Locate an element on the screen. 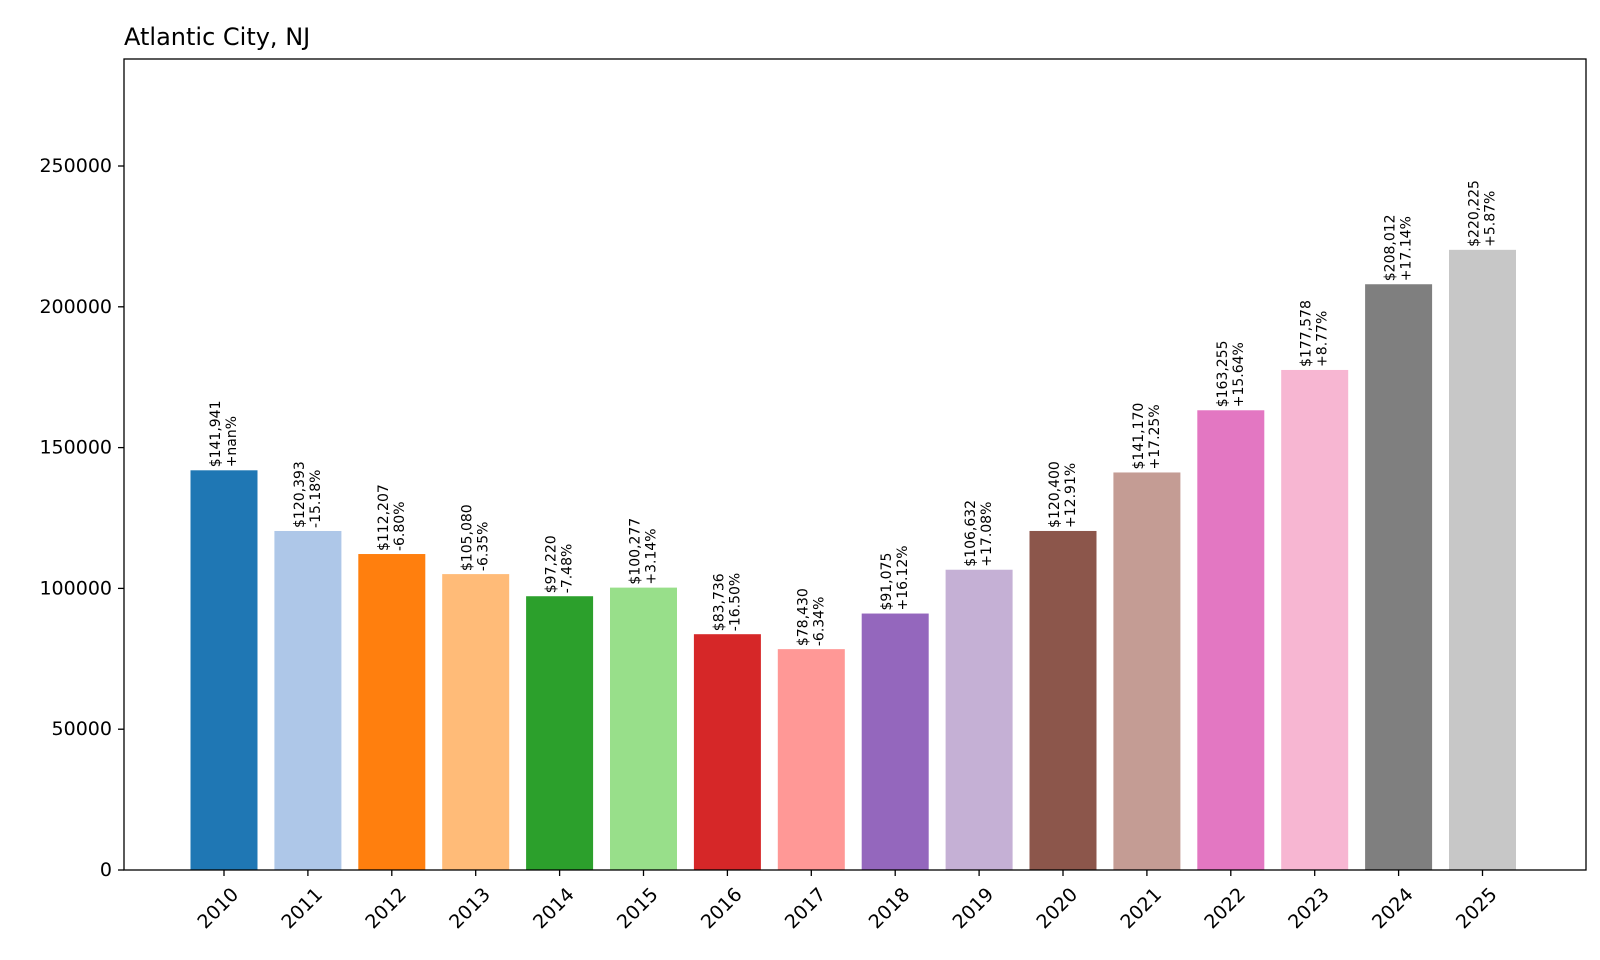 This screenshot has width=1600, height=960. bar-change-label: -15.18% is located at coordinates (316, 499).